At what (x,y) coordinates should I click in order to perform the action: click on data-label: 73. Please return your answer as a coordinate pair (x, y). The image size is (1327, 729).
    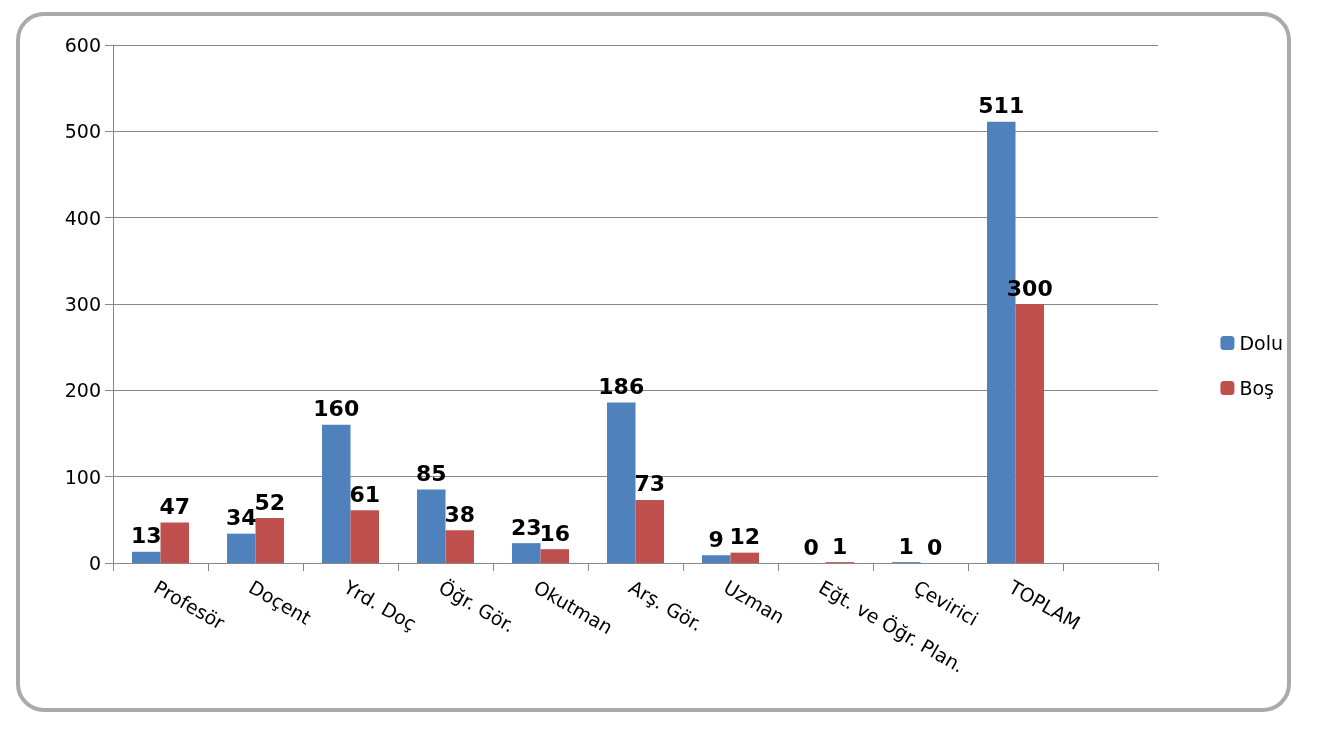
    Looking at the image, I should click on (650, 484).